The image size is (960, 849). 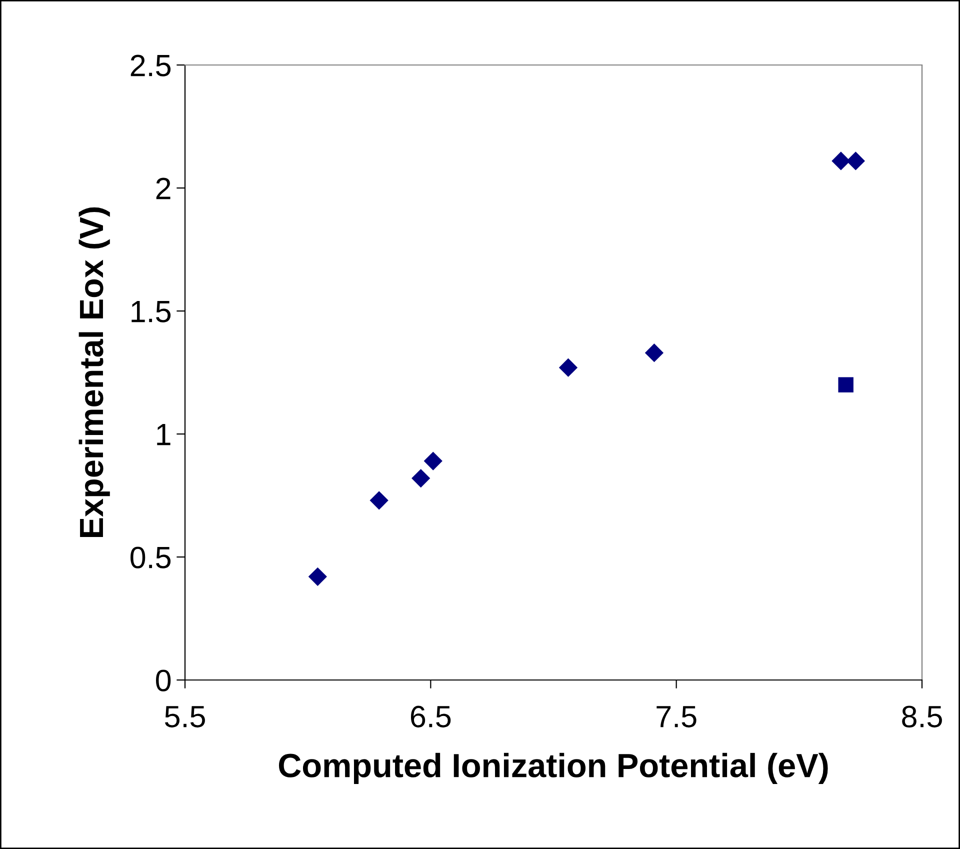 I want to click on x-tick-label: 7.5, so click(x=676, y=717).